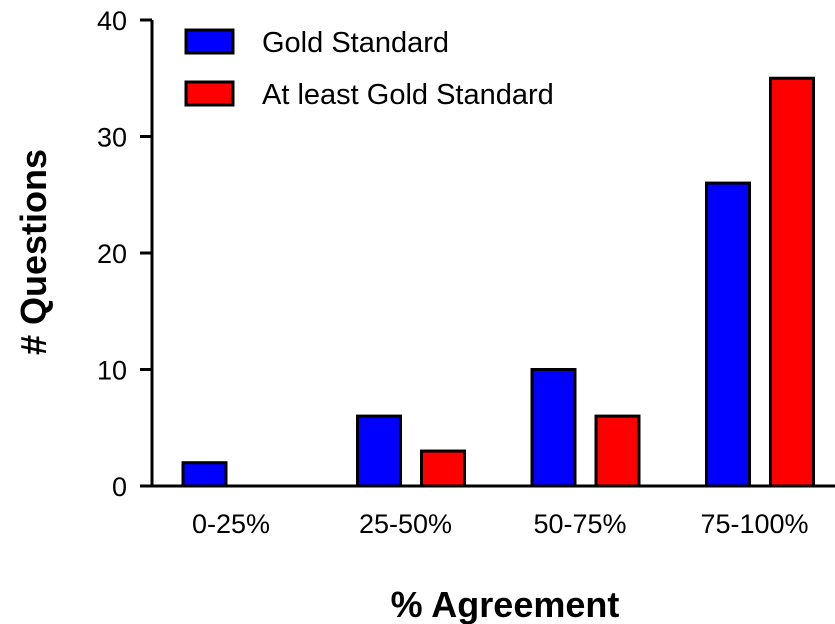  What do you see at coordinates (119, 487) in the screenshot?
I see `y-tick-label: 0` at bounding box center [119, 487].